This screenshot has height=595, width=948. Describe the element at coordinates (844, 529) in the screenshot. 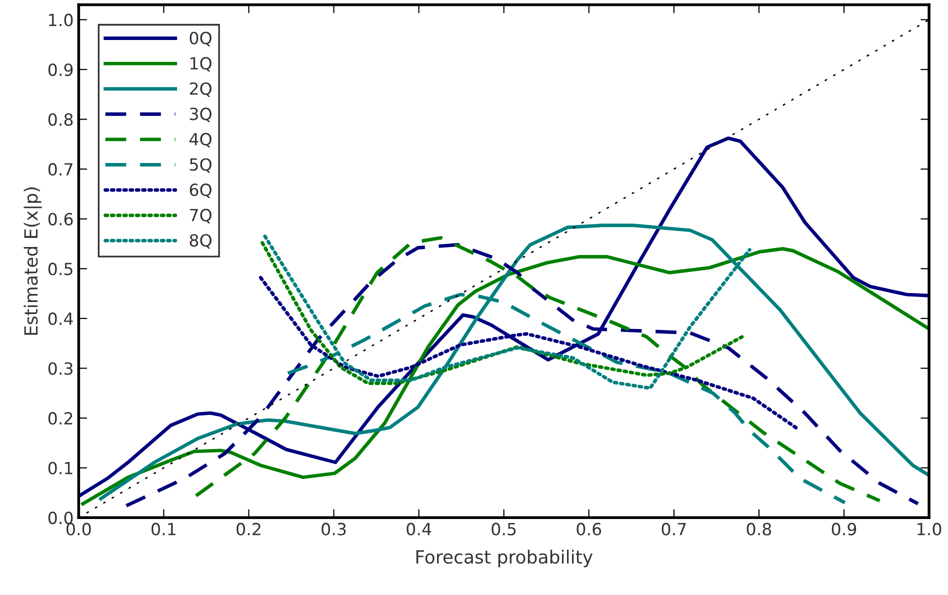

I see `x-tick-label: 0.9` at that location.